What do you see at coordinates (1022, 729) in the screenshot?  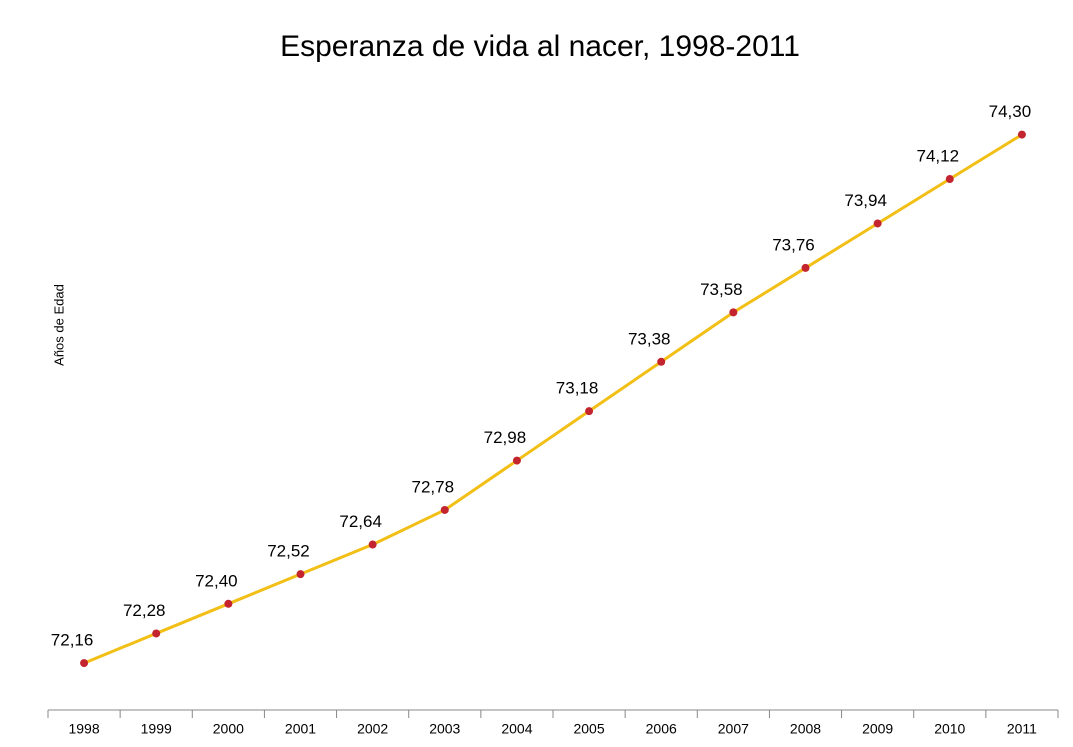 I see `x-tick-label: 2011` at bounding box center [1022, 729].